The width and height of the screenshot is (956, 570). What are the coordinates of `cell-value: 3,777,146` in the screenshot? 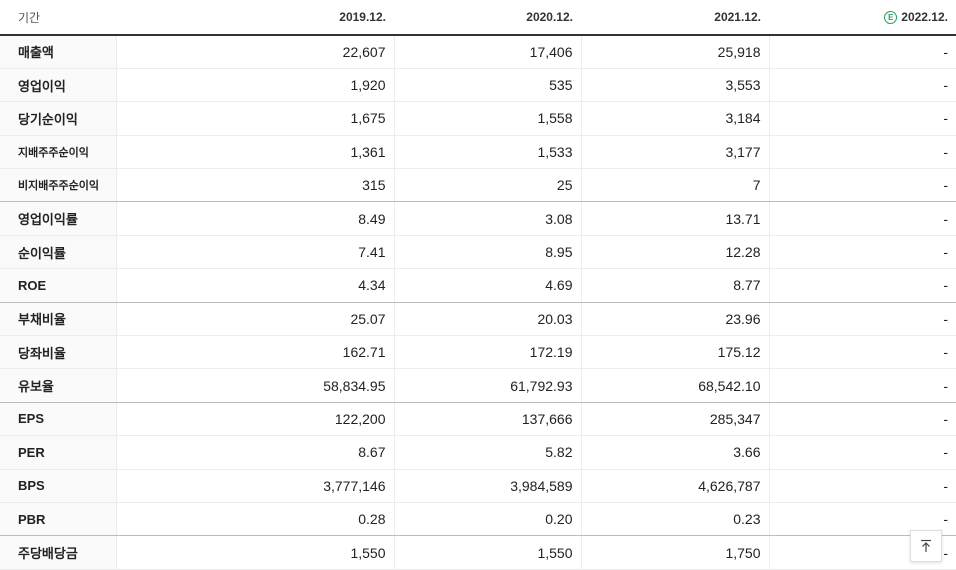 It's located at (254, 486).